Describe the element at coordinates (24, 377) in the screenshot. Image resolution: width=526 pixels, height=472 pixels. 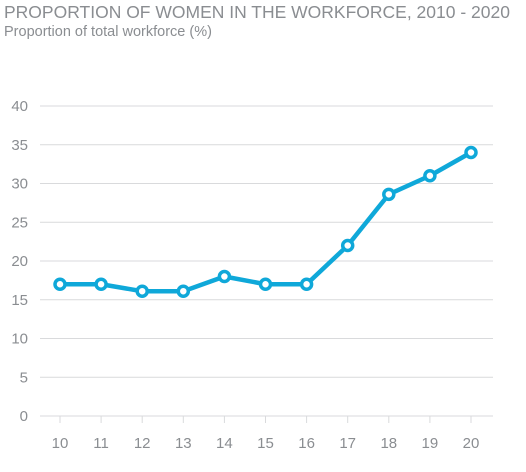
I see `y-tick-label-5: 5` at that location.